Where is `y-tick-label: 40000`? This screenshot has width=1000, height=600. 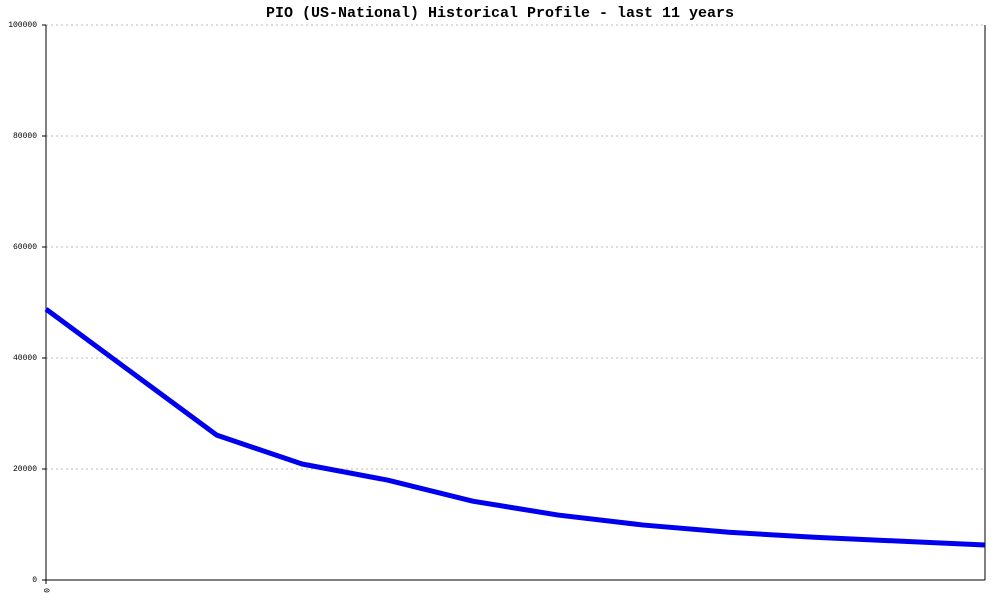
y-tick-label: 40000 is located at coordinates (25, 358).